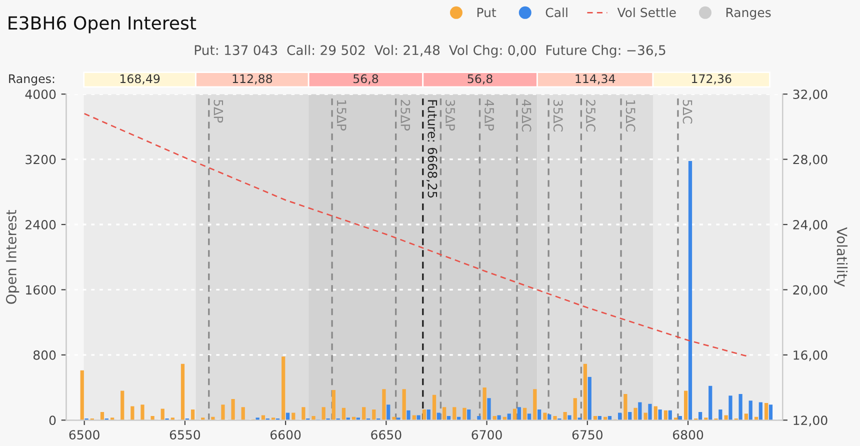 Image resolution: width=860 pixels, height=446 pixels. I want to click on ref-line-label: 15ΔP, so click(341, 115).